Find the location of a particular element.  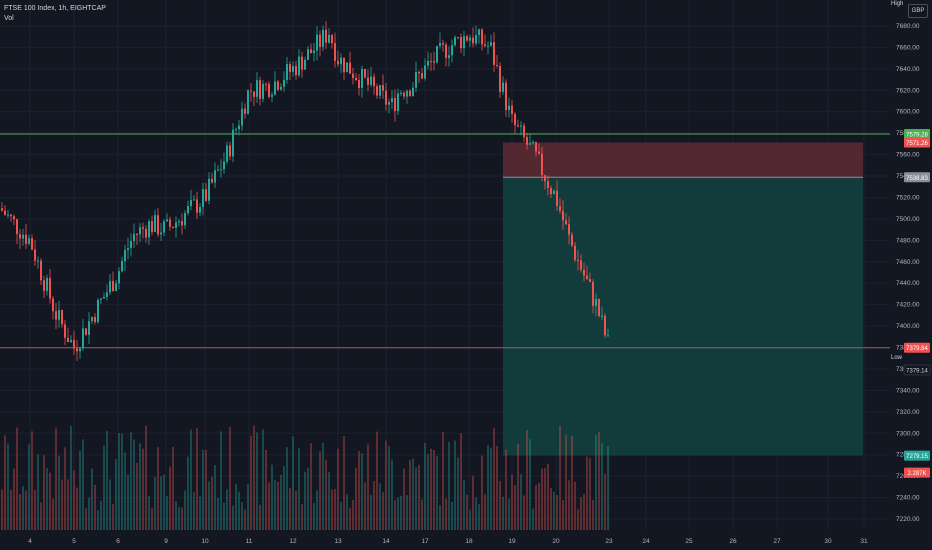

volume-legend: Vol is located at coordinates (9, 18).